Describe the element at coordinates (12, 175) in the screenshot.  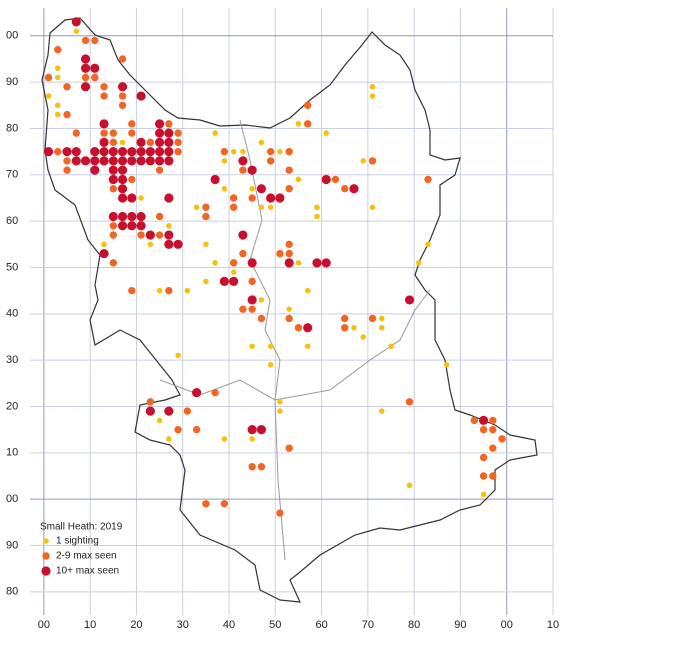
I see `y-tick-label: 70` at that location.